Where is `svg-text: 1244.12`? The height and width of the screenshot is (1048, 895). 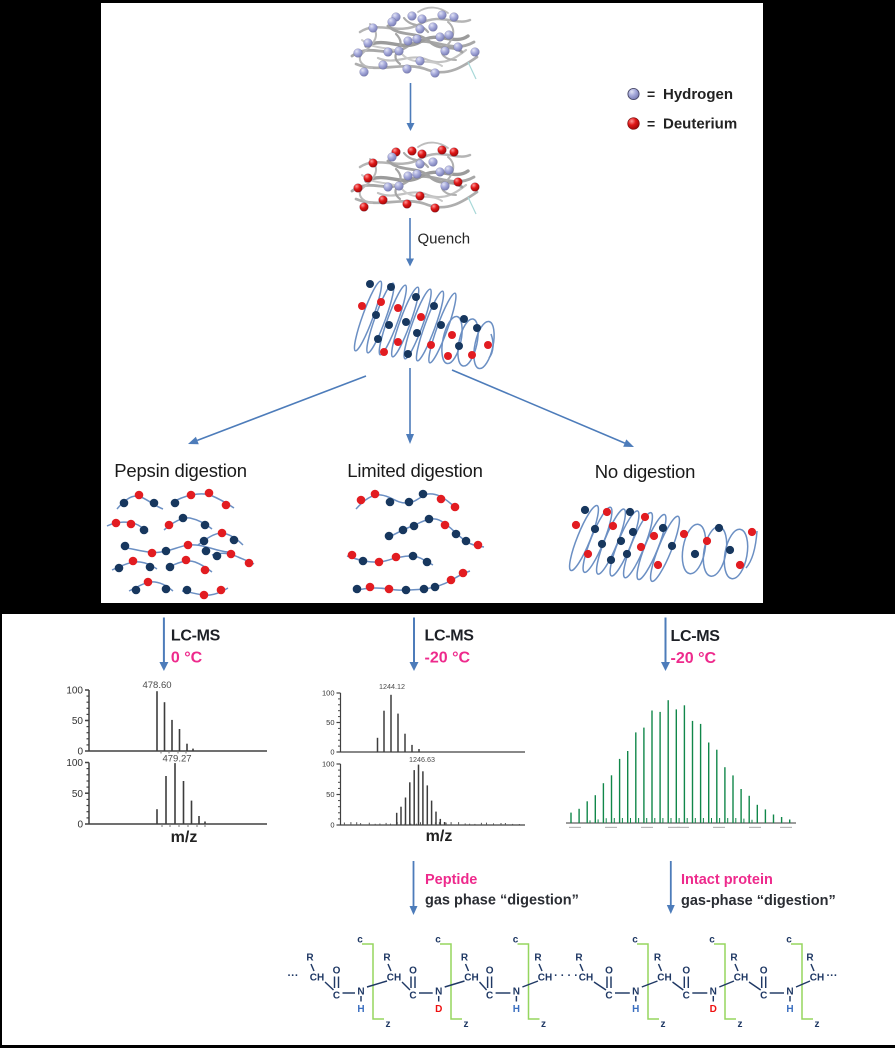 svg-text: 1244.12 is located at coordinates (392, 686).